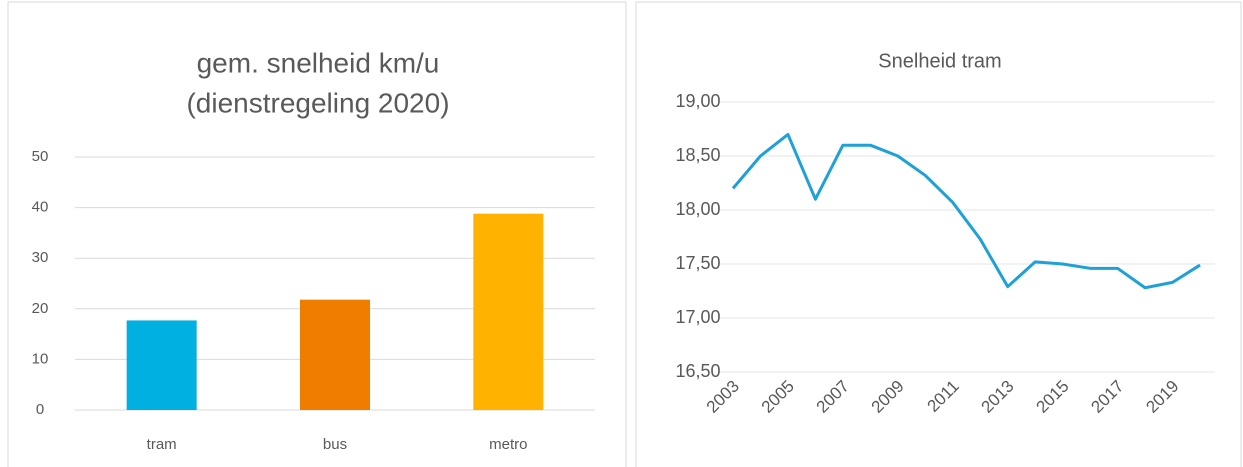 The height and width of the screenshot is (467, 1243). Describe the element at coordinates (162, 444) in the screenshot. I see `x-tick-label: tram` at that location.